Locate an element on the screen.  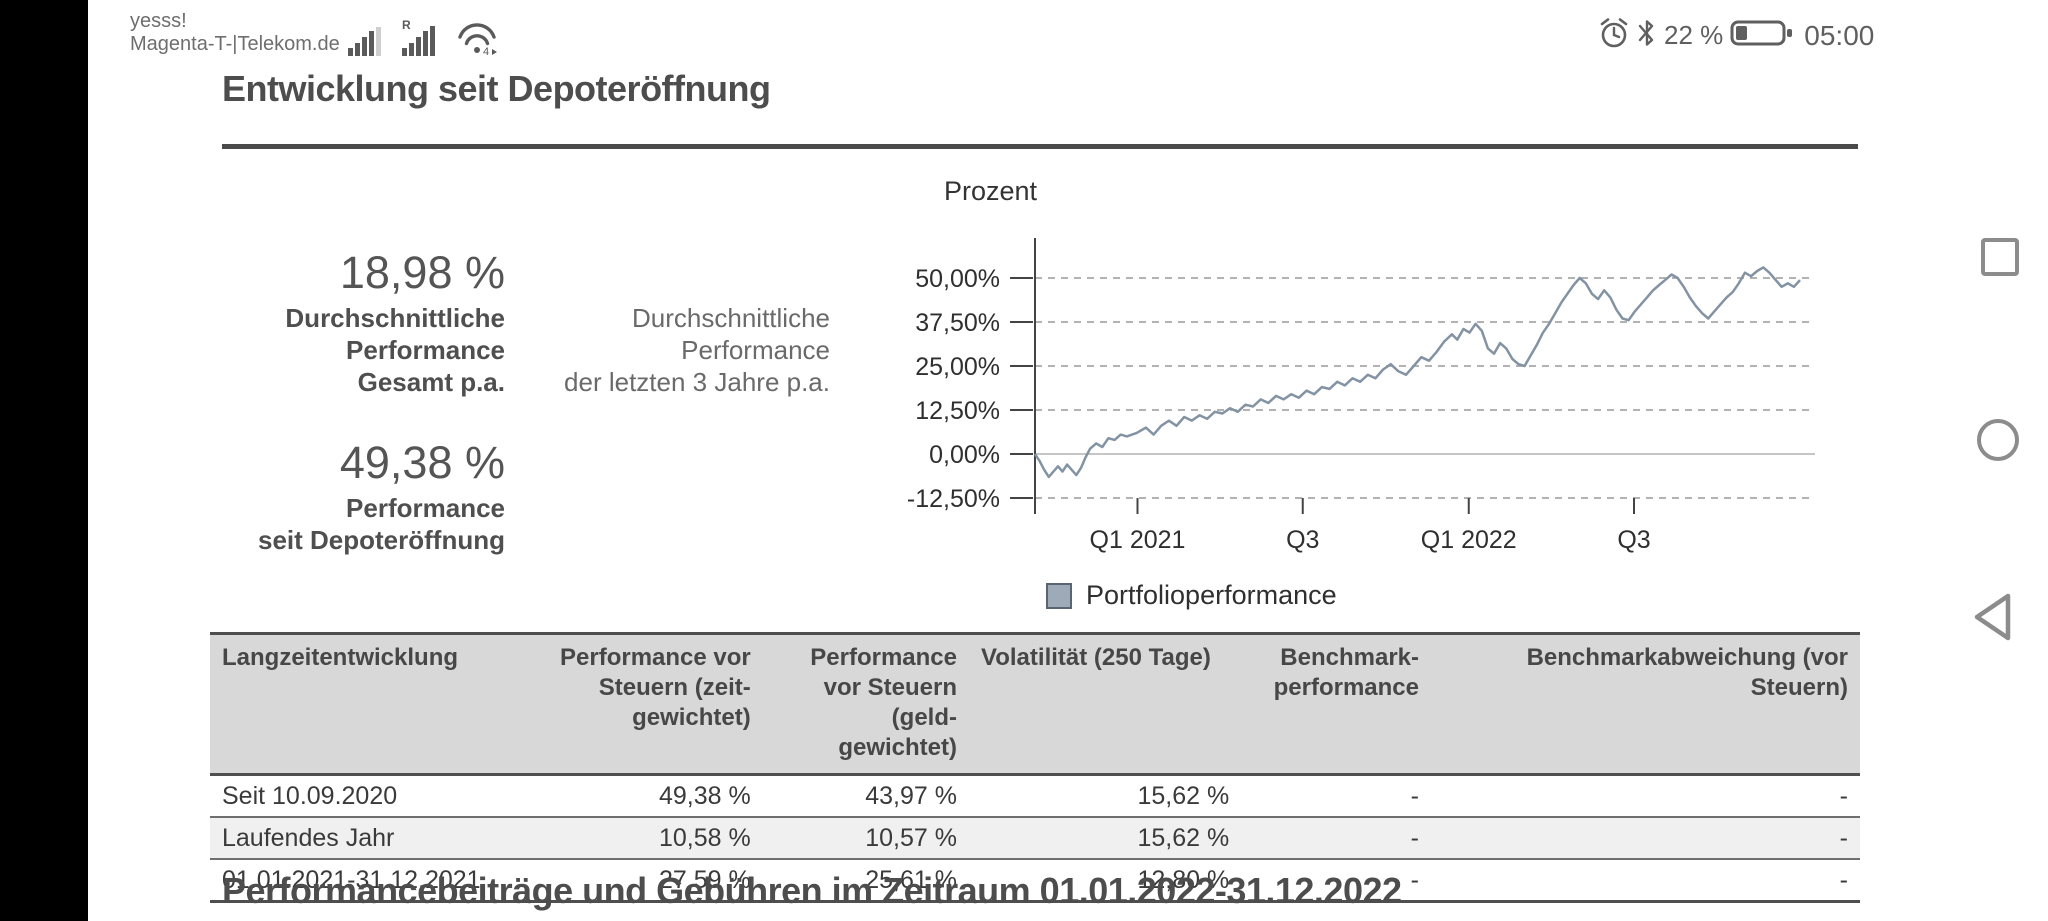
screen-edge-black-bar is located at coordinates (44, 460).